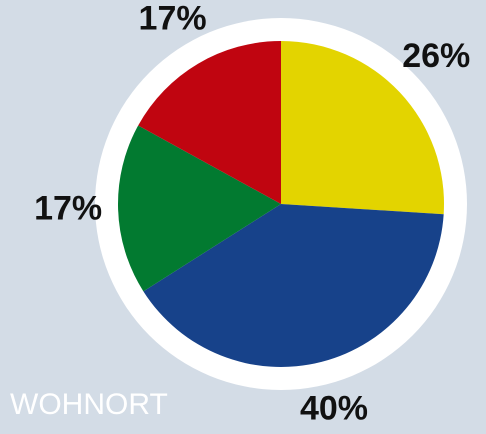  What do you see at coordinates (89, 404) in the screenshot?
I see `chart-title: WOHNORT` at bounding box center [89, 404].